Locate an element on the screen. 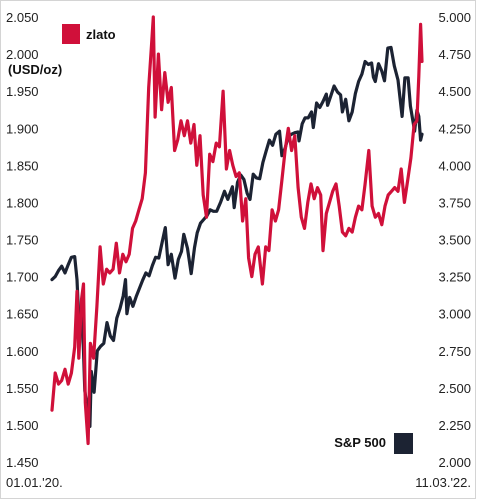  right-tick-label: 3.750 is located at coordinates (454, 202).